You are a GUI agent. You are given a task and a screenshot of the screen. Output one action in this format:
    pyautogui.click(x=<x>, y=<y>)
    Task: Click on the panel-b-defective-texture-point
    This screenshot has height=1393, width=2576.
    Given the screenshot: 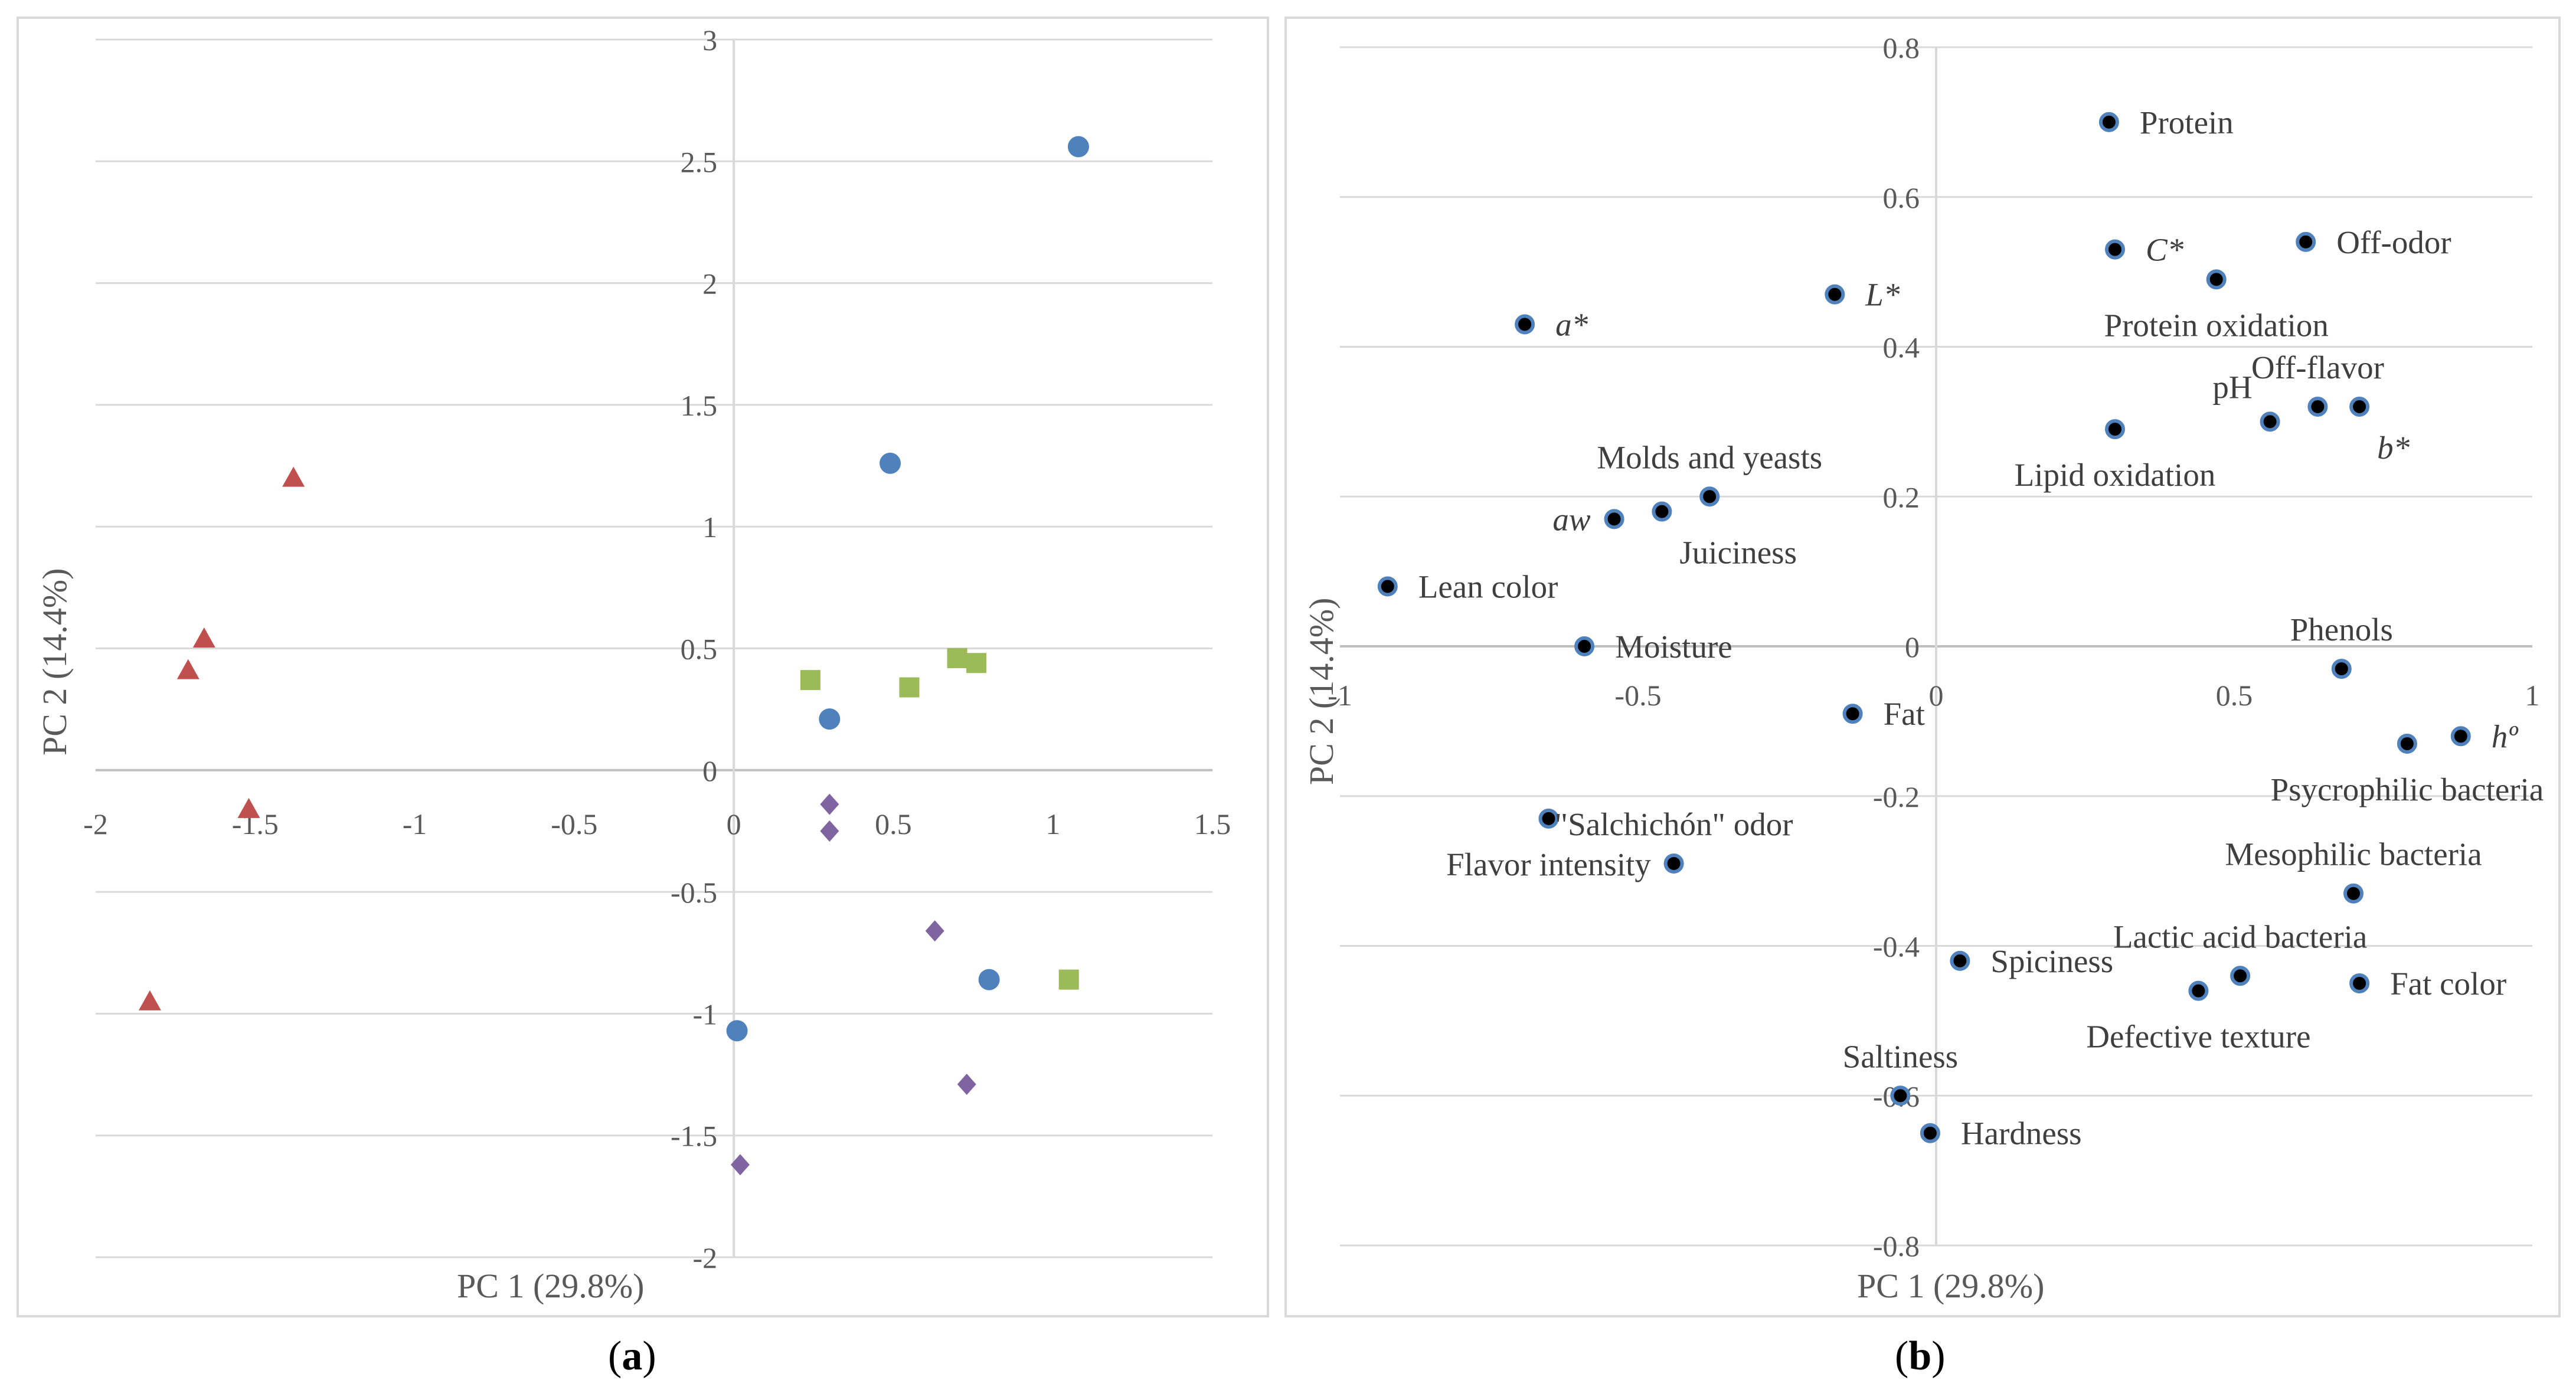 What is the action you would take?
    pyautogui.click(x=2198, y=991)
    